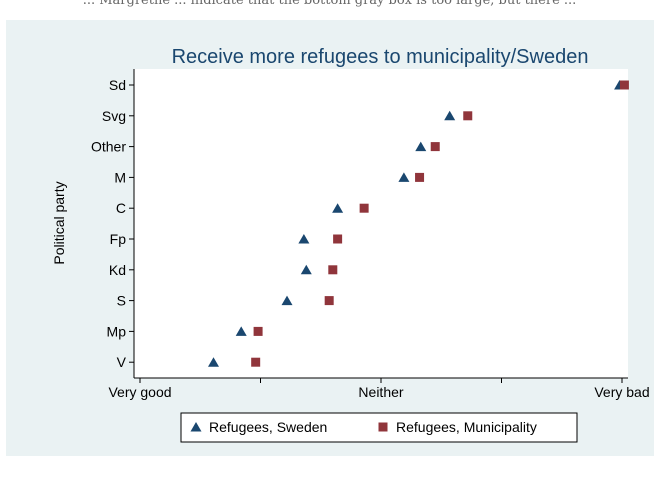 The image size is (659, 482). I want to click on legend-box, so click(379, 427).